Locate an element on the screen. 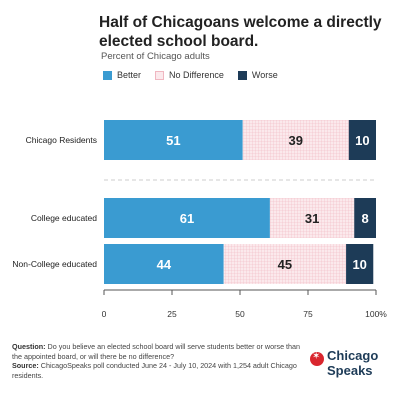  legend-label-no-difference: No Difference is located at coordinates (196, 75).